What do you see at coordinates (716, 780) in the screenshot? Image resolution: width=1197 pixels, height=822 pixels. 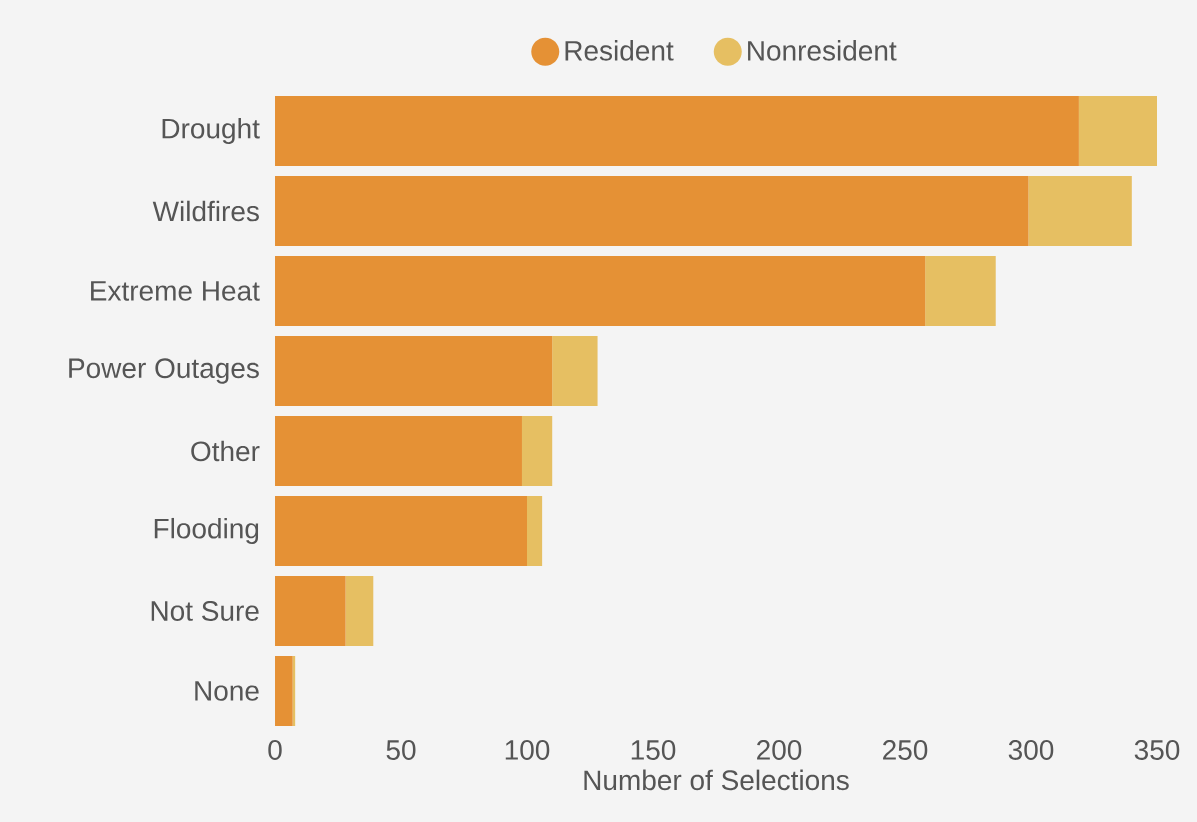 I see `x-axis-title: Number of Selections` at bounding box center [716, 780].